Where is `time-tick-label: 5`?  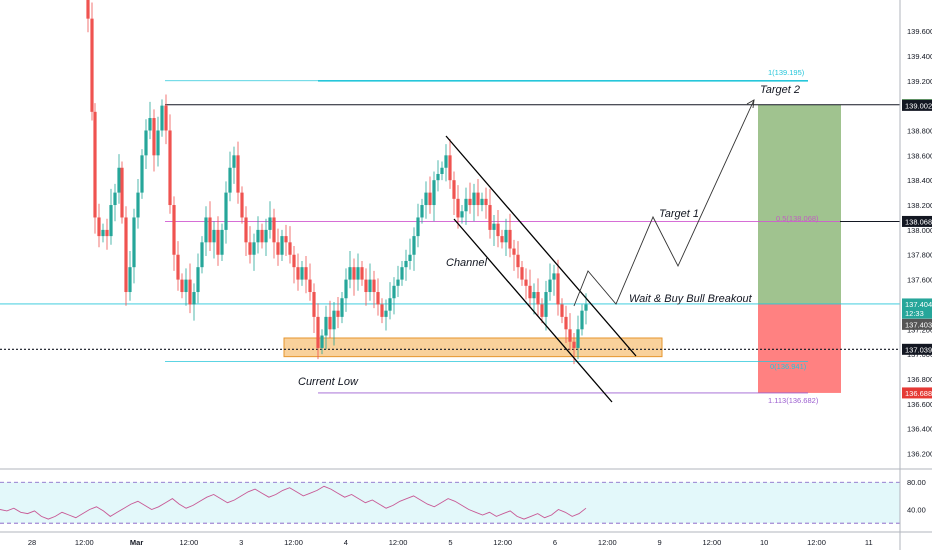
time-tick-label: 5 is located at coordinates (450, 542).